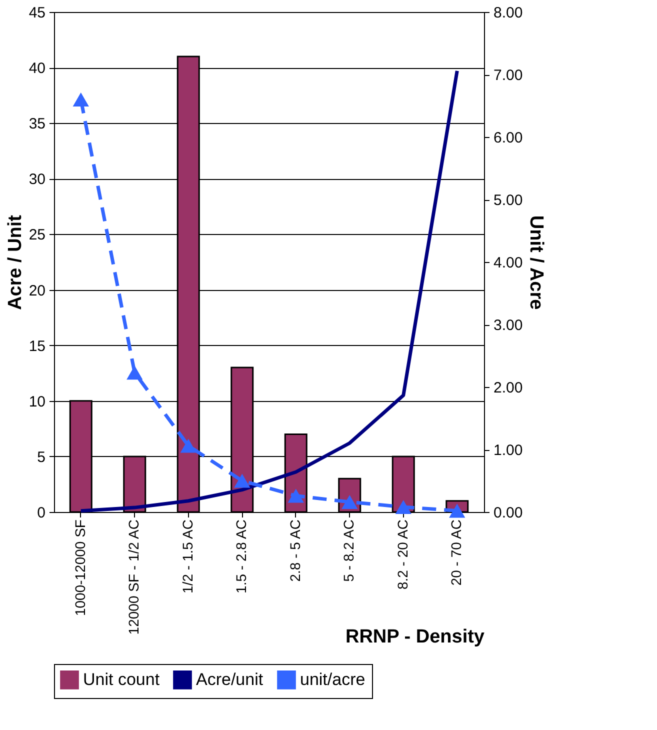 The height and width of the screenshot is (730, 657). What do you see at coordinates (80, 568) in the screenshot?
I see `x-tick-label: 1000-12000 SF` at bounding box center [80, 568].